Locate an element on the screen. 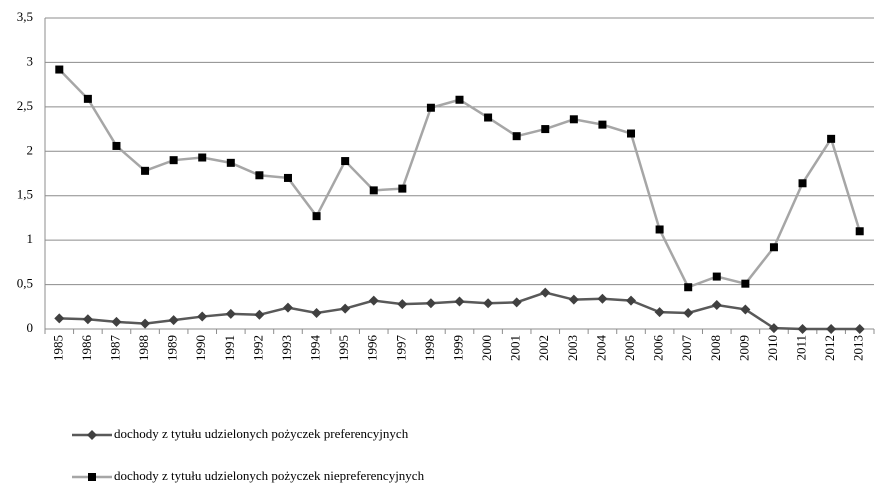 The image size is (875, 484). x-tick-label: 1997 is located at coordinates (400, 348).